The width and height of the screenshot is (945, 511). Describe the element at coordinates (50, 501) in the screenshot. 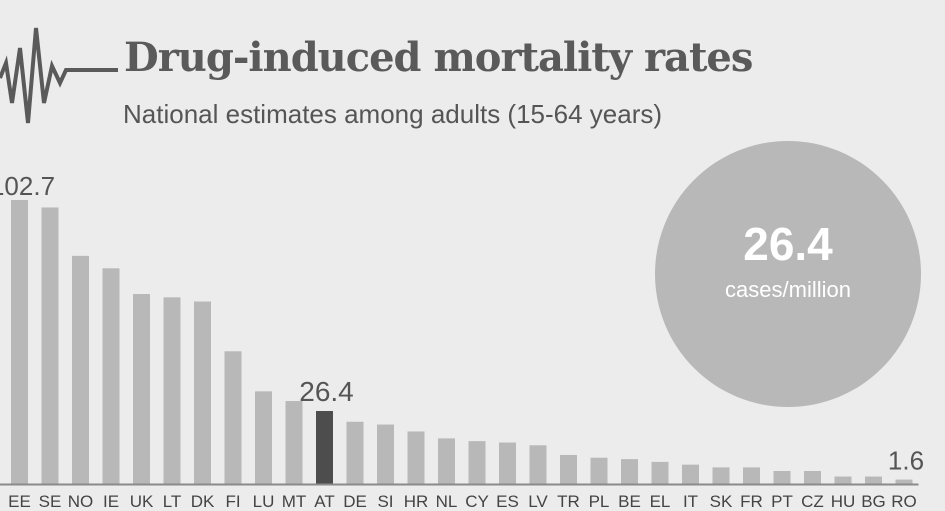

I see `x-tick-label: SE` at that location.